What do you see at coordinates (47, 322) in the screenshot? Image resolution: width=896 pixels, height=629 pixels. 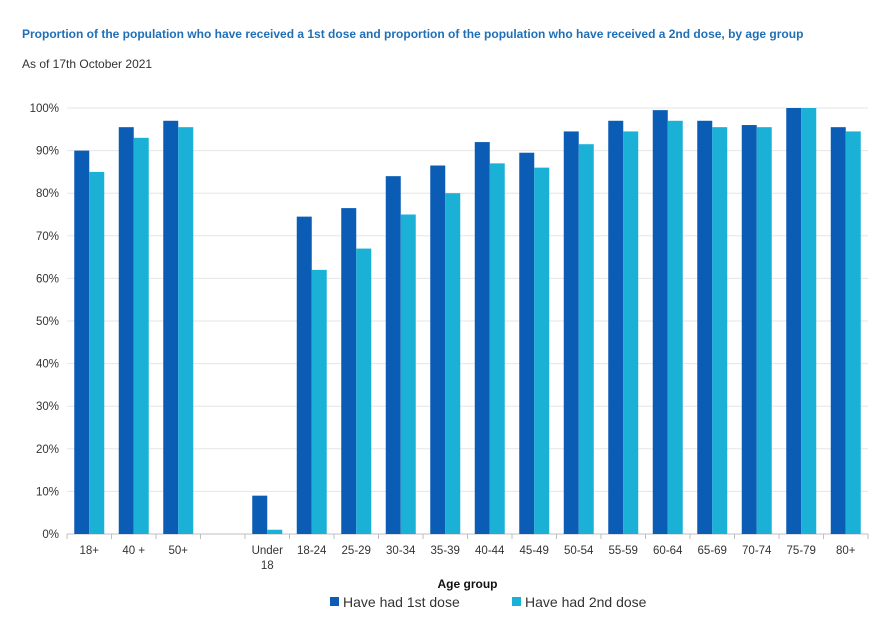 I see `y-tick-label: 50%` at bounding box center [47, 322].